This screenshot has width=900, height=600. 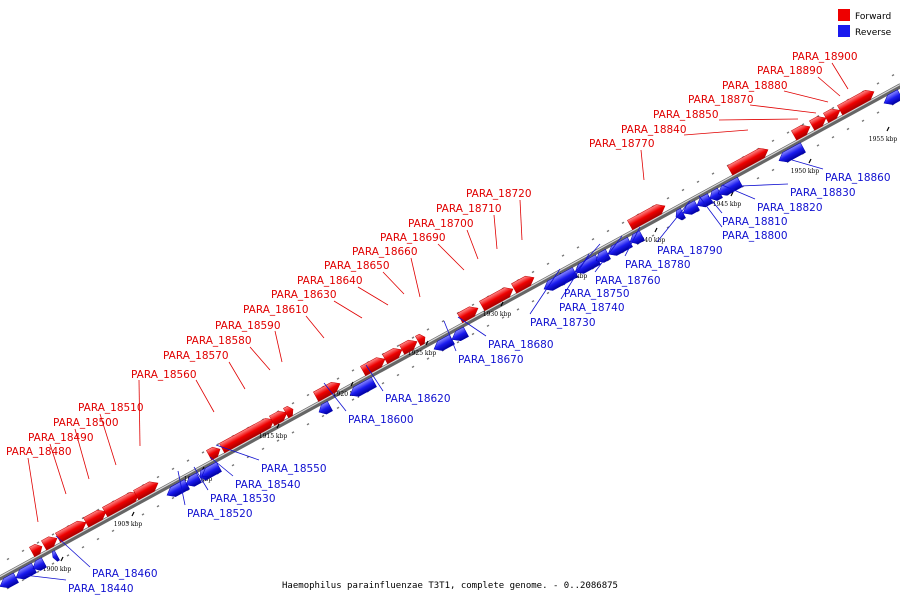 I want to click on scale-tick-label: 1950 kbp, so click(x=805, y=171).